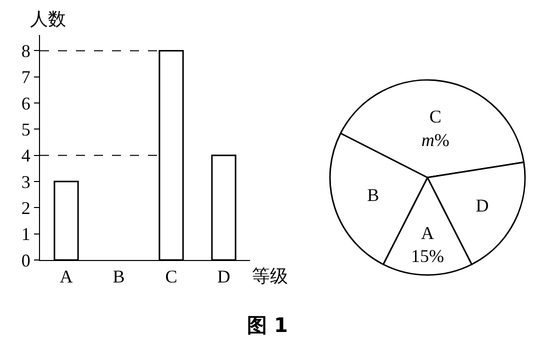  What do you see at coordinates (66, 276) in the screenshot?
I see `x-tick-label: A` at bounding box center [66, 276].